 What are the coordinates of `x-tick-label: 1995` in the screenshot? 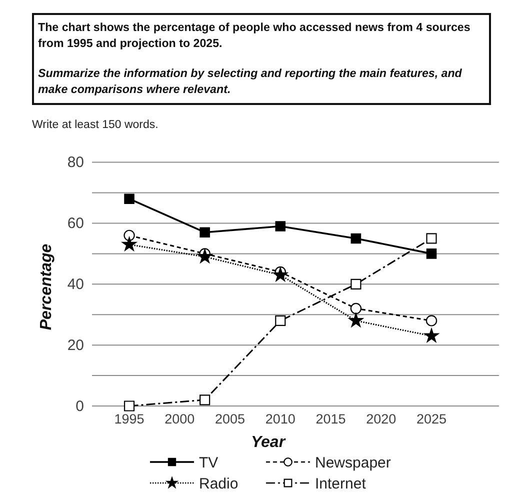 It's located at (129, 419).